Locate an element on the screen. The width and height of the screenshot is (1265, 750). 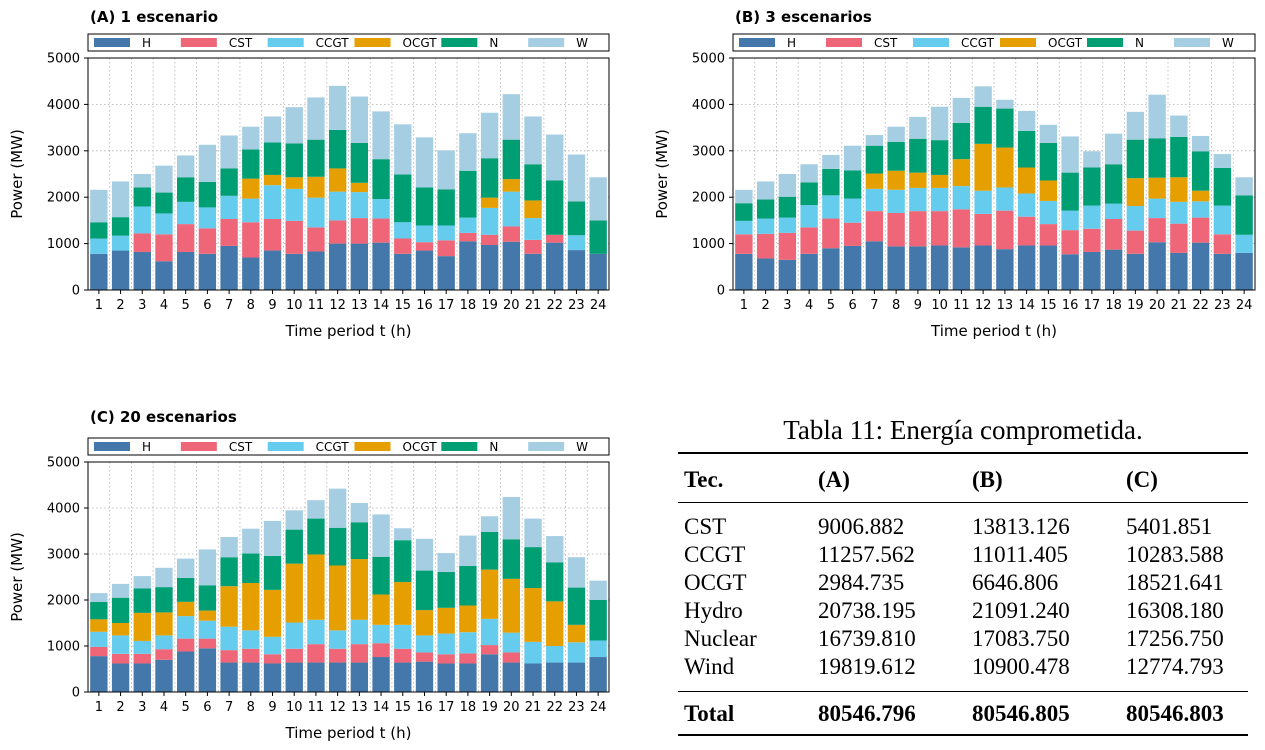
x-tick-label: 19 is located at coordinates (489, 707).